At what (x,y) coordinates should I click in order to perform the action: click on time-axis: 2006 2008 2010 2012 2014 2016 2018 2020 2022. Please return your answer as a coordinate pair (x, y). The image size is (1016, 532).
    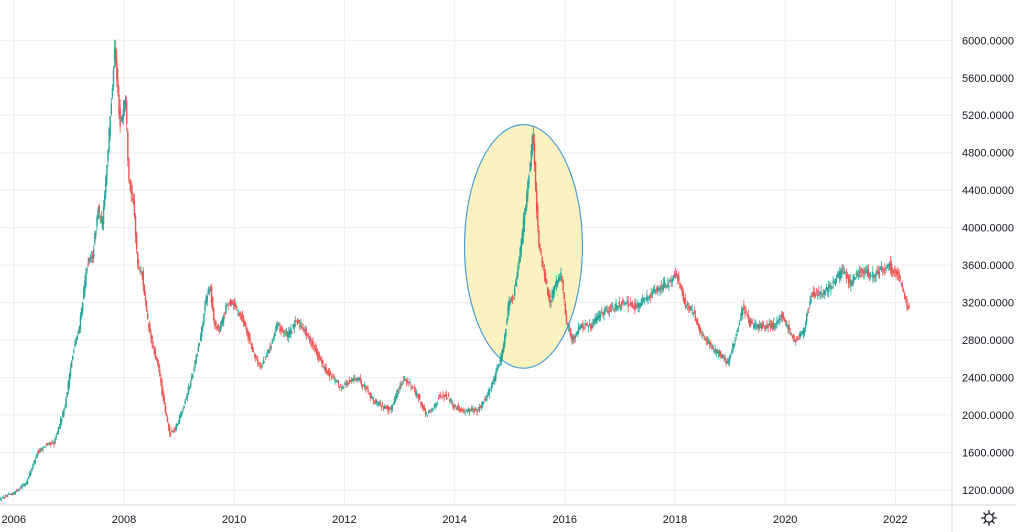
    Looking at the image, I should click on (455, 520).